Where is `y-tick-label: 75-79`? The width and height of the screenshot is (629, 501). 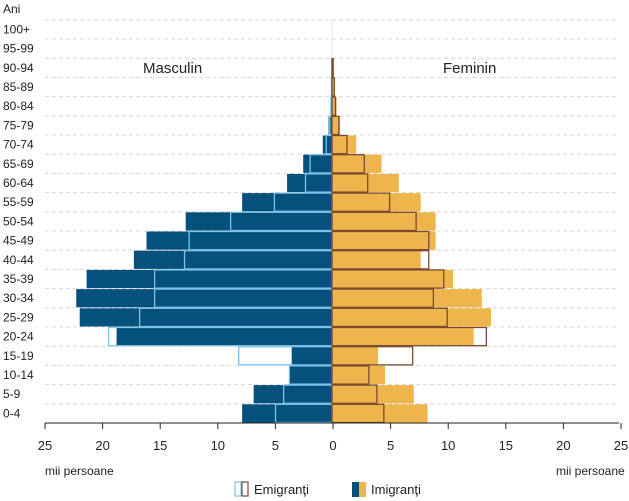
y-tick-label: 75-79 is located at coordinates (18, 125).